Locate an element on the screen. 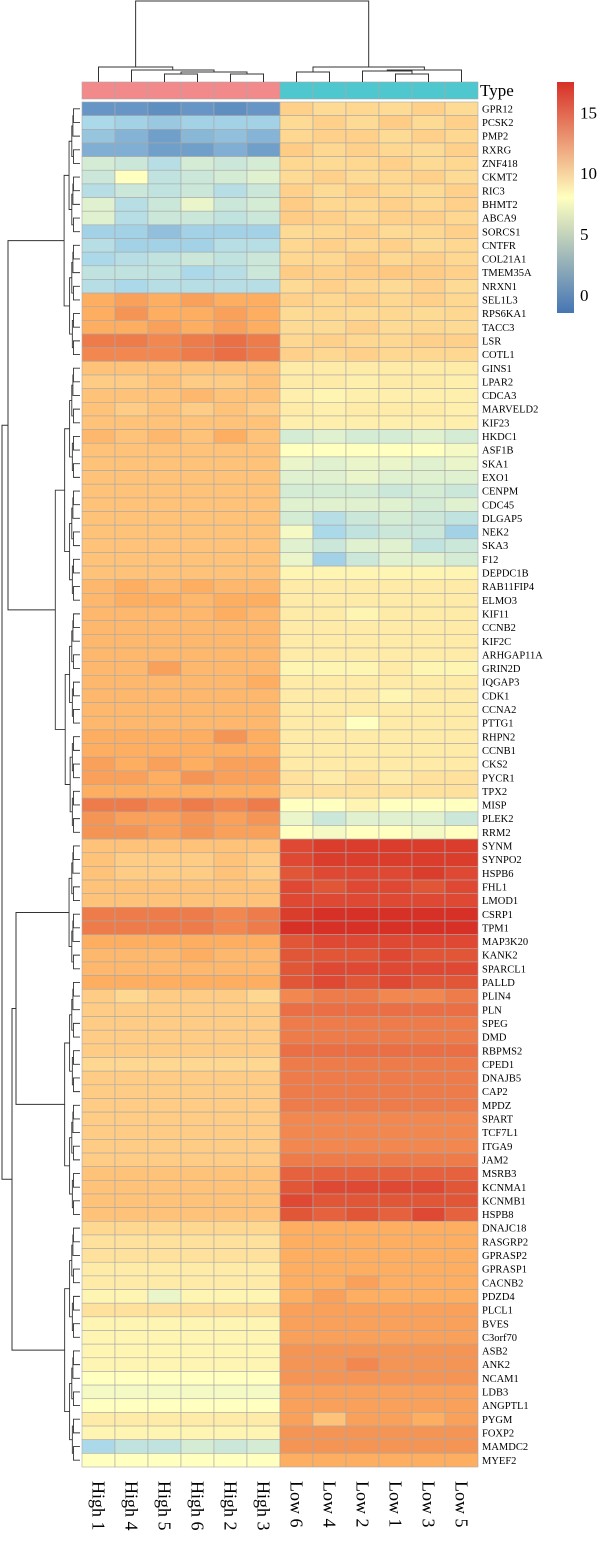 The image size is (600, 1545). row-label: SPART is located at coordinates (498, 1120).